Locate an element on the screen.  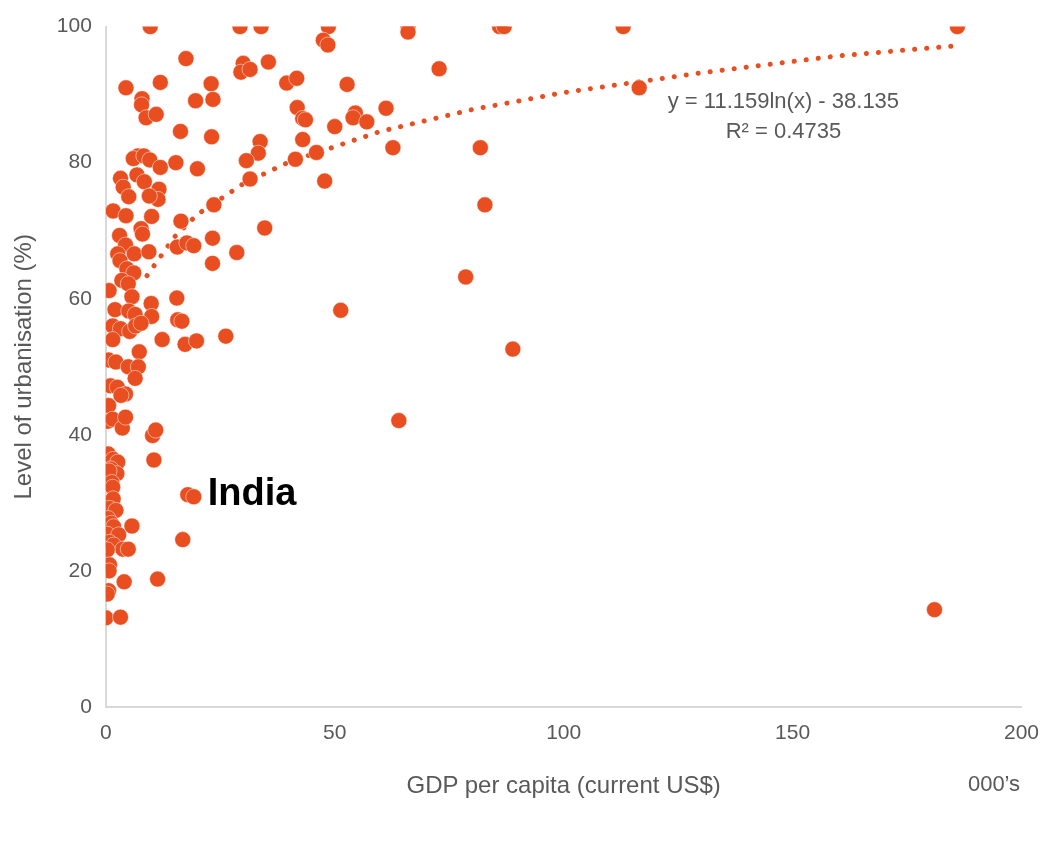
annotation: India is located at coordinates (252, 492).